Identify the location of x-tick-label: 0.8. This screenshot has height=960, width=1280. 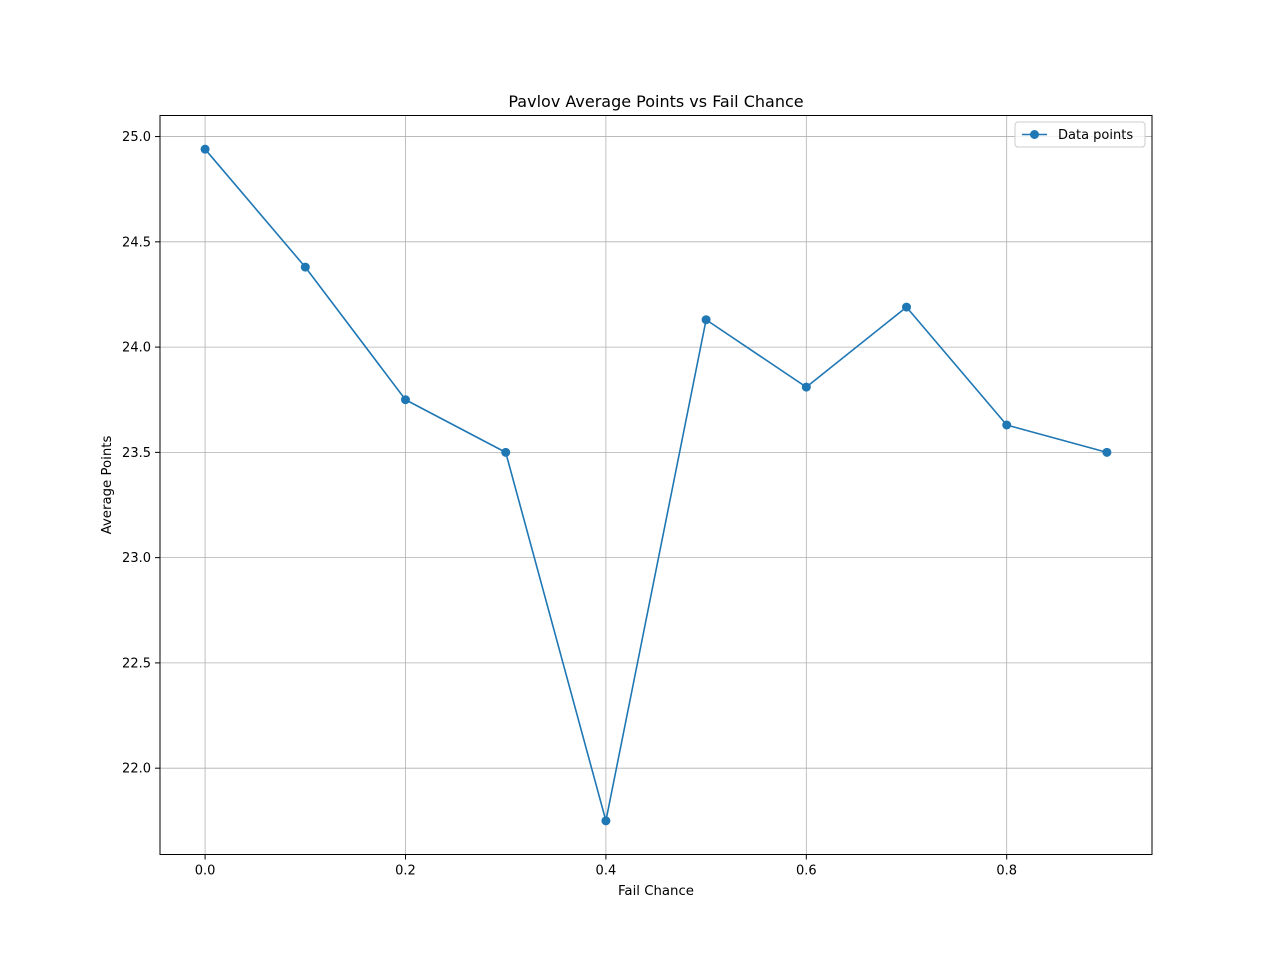
(1006, 871).